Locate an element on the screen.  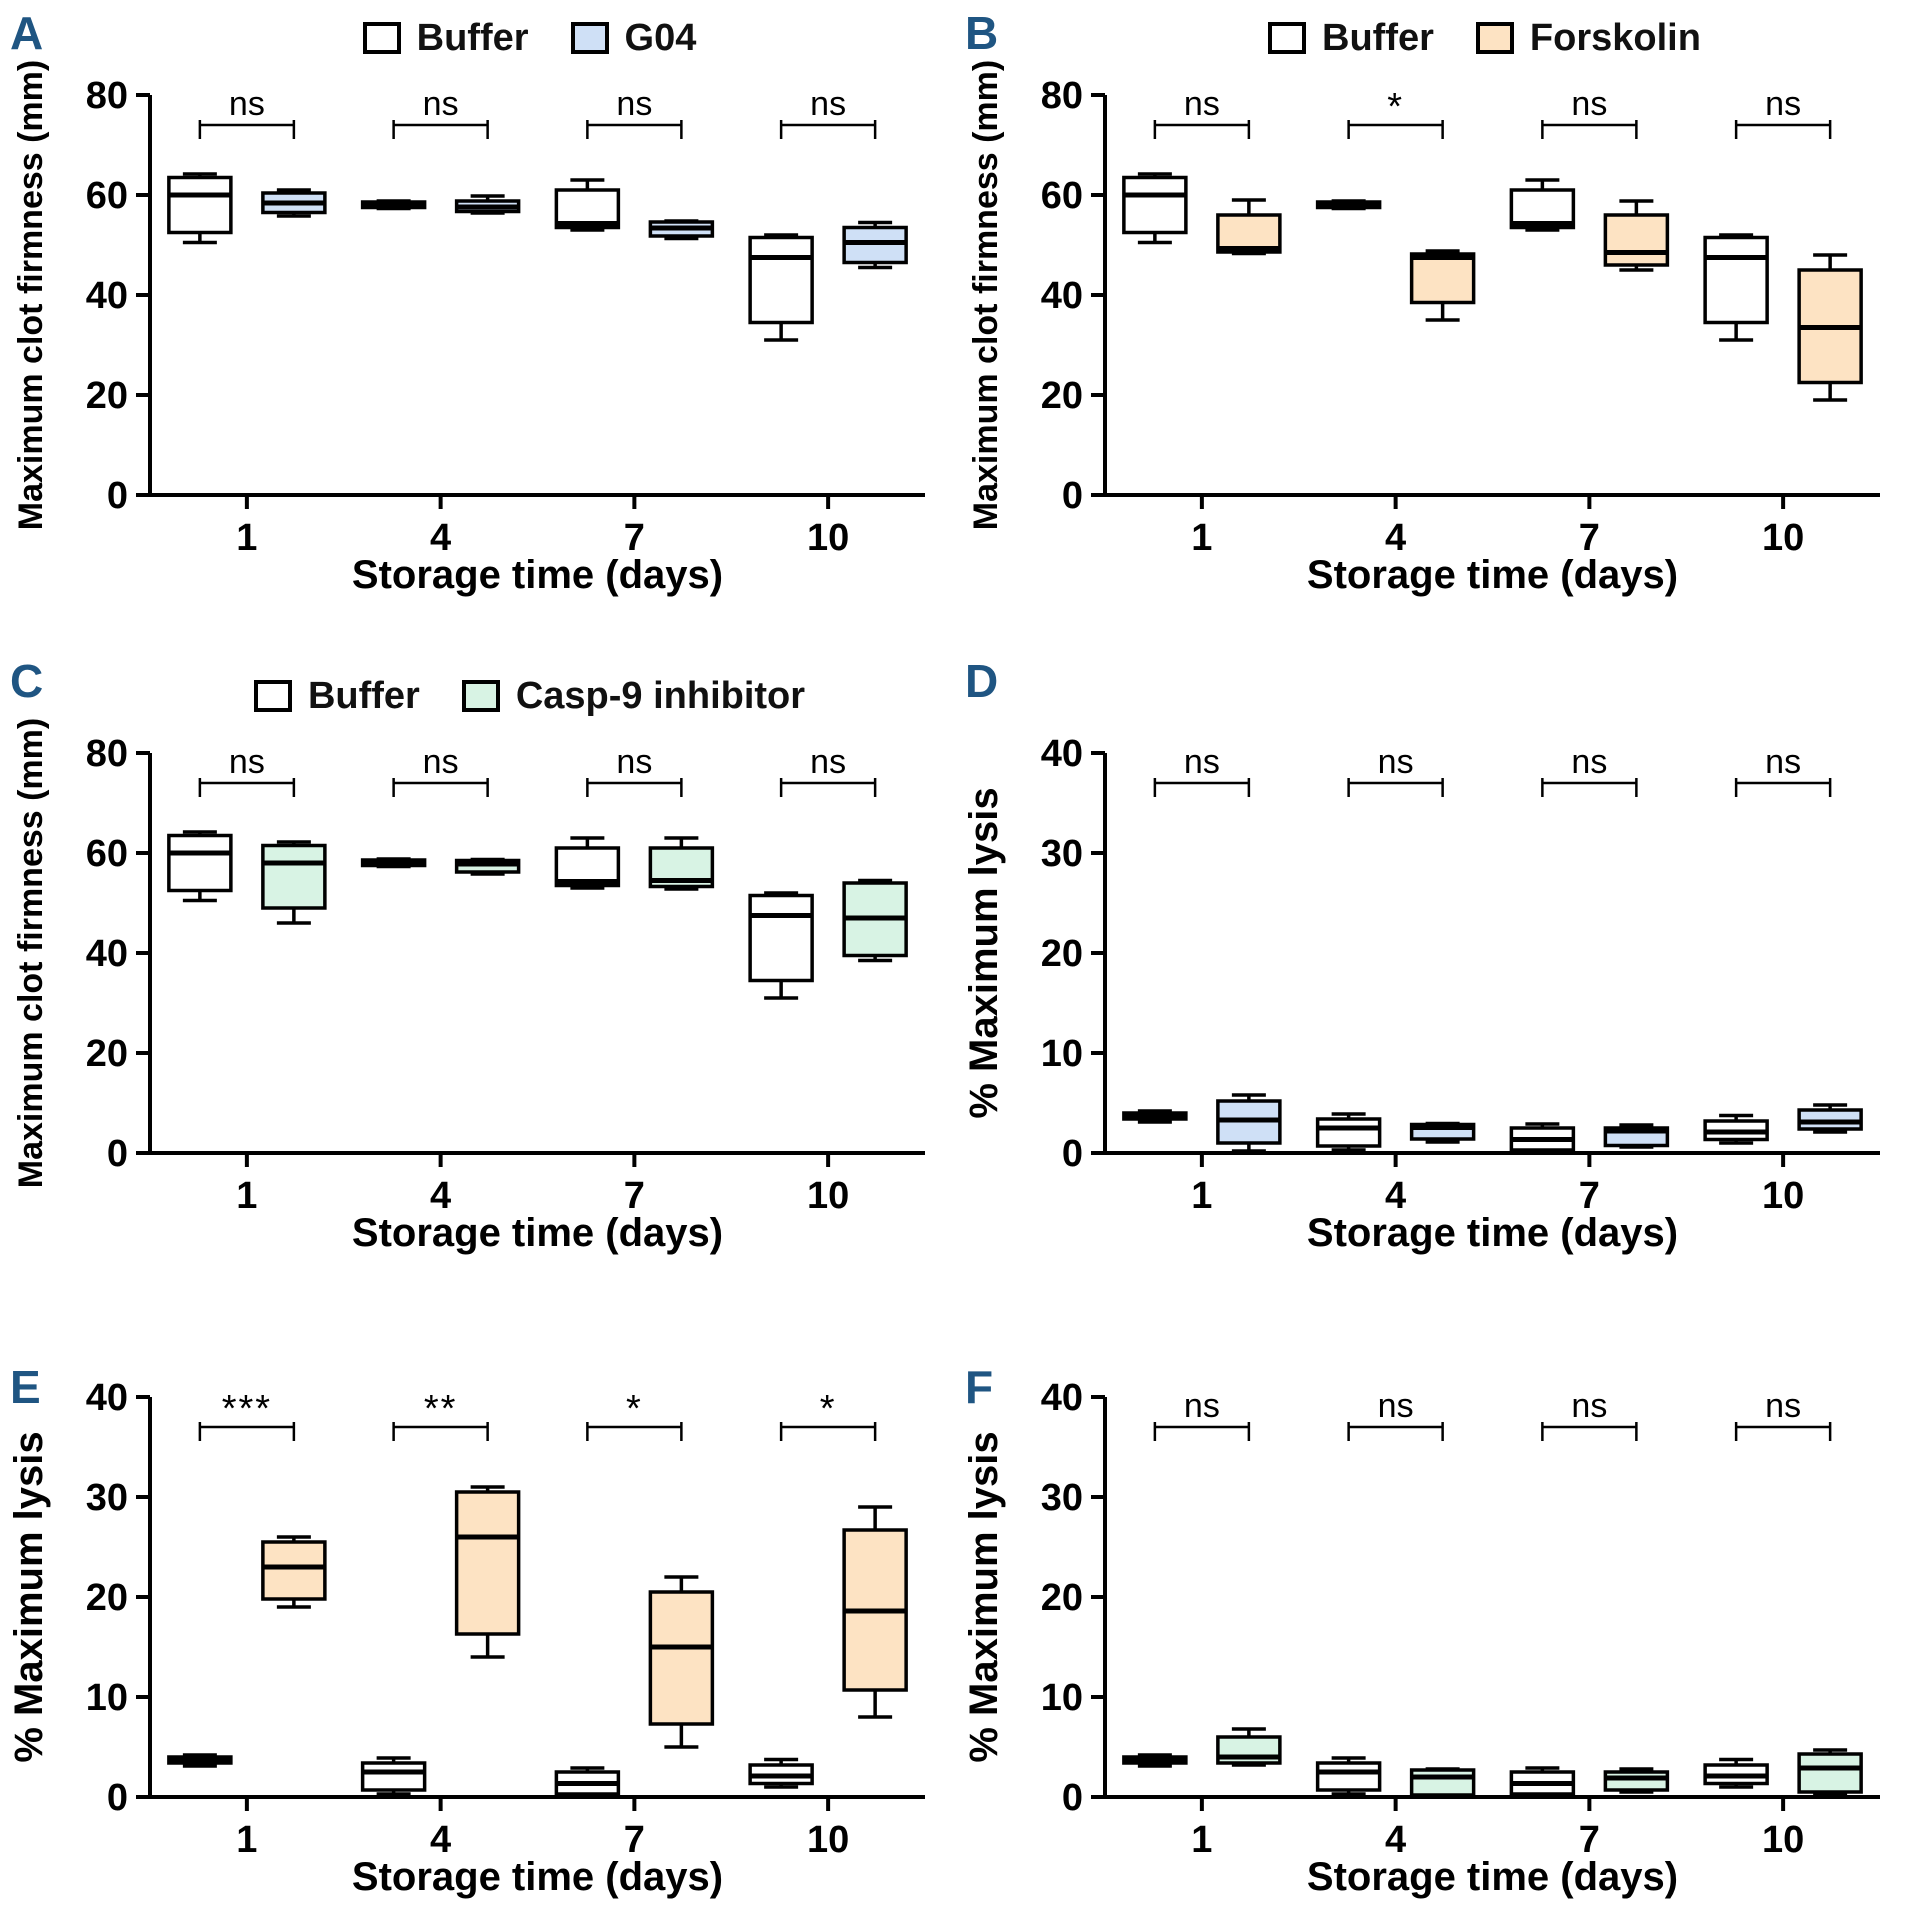
series-casp-9-inhibitor is located at coordinates (584, 899).